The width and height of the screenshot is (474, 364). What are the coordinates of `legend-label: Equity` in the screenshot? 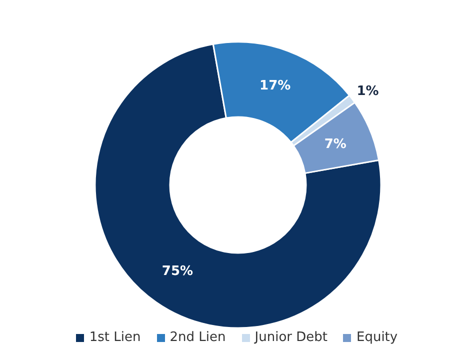 It's located at (376, 337).